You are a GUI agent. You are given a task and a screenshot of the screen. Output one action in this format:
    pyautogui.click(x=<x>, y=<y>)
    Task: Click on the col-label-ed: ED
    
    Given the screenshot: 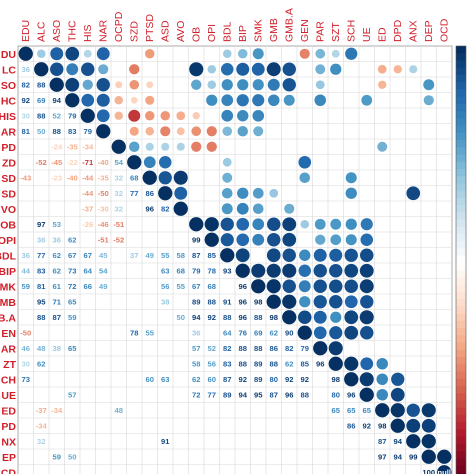 What is the action you would take?
    pyautogui.click(x=382, y=34)
    